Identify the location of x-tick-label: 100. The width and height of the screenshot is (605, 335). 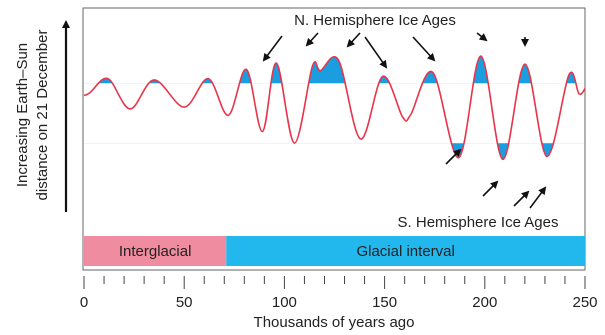
(284, 302).